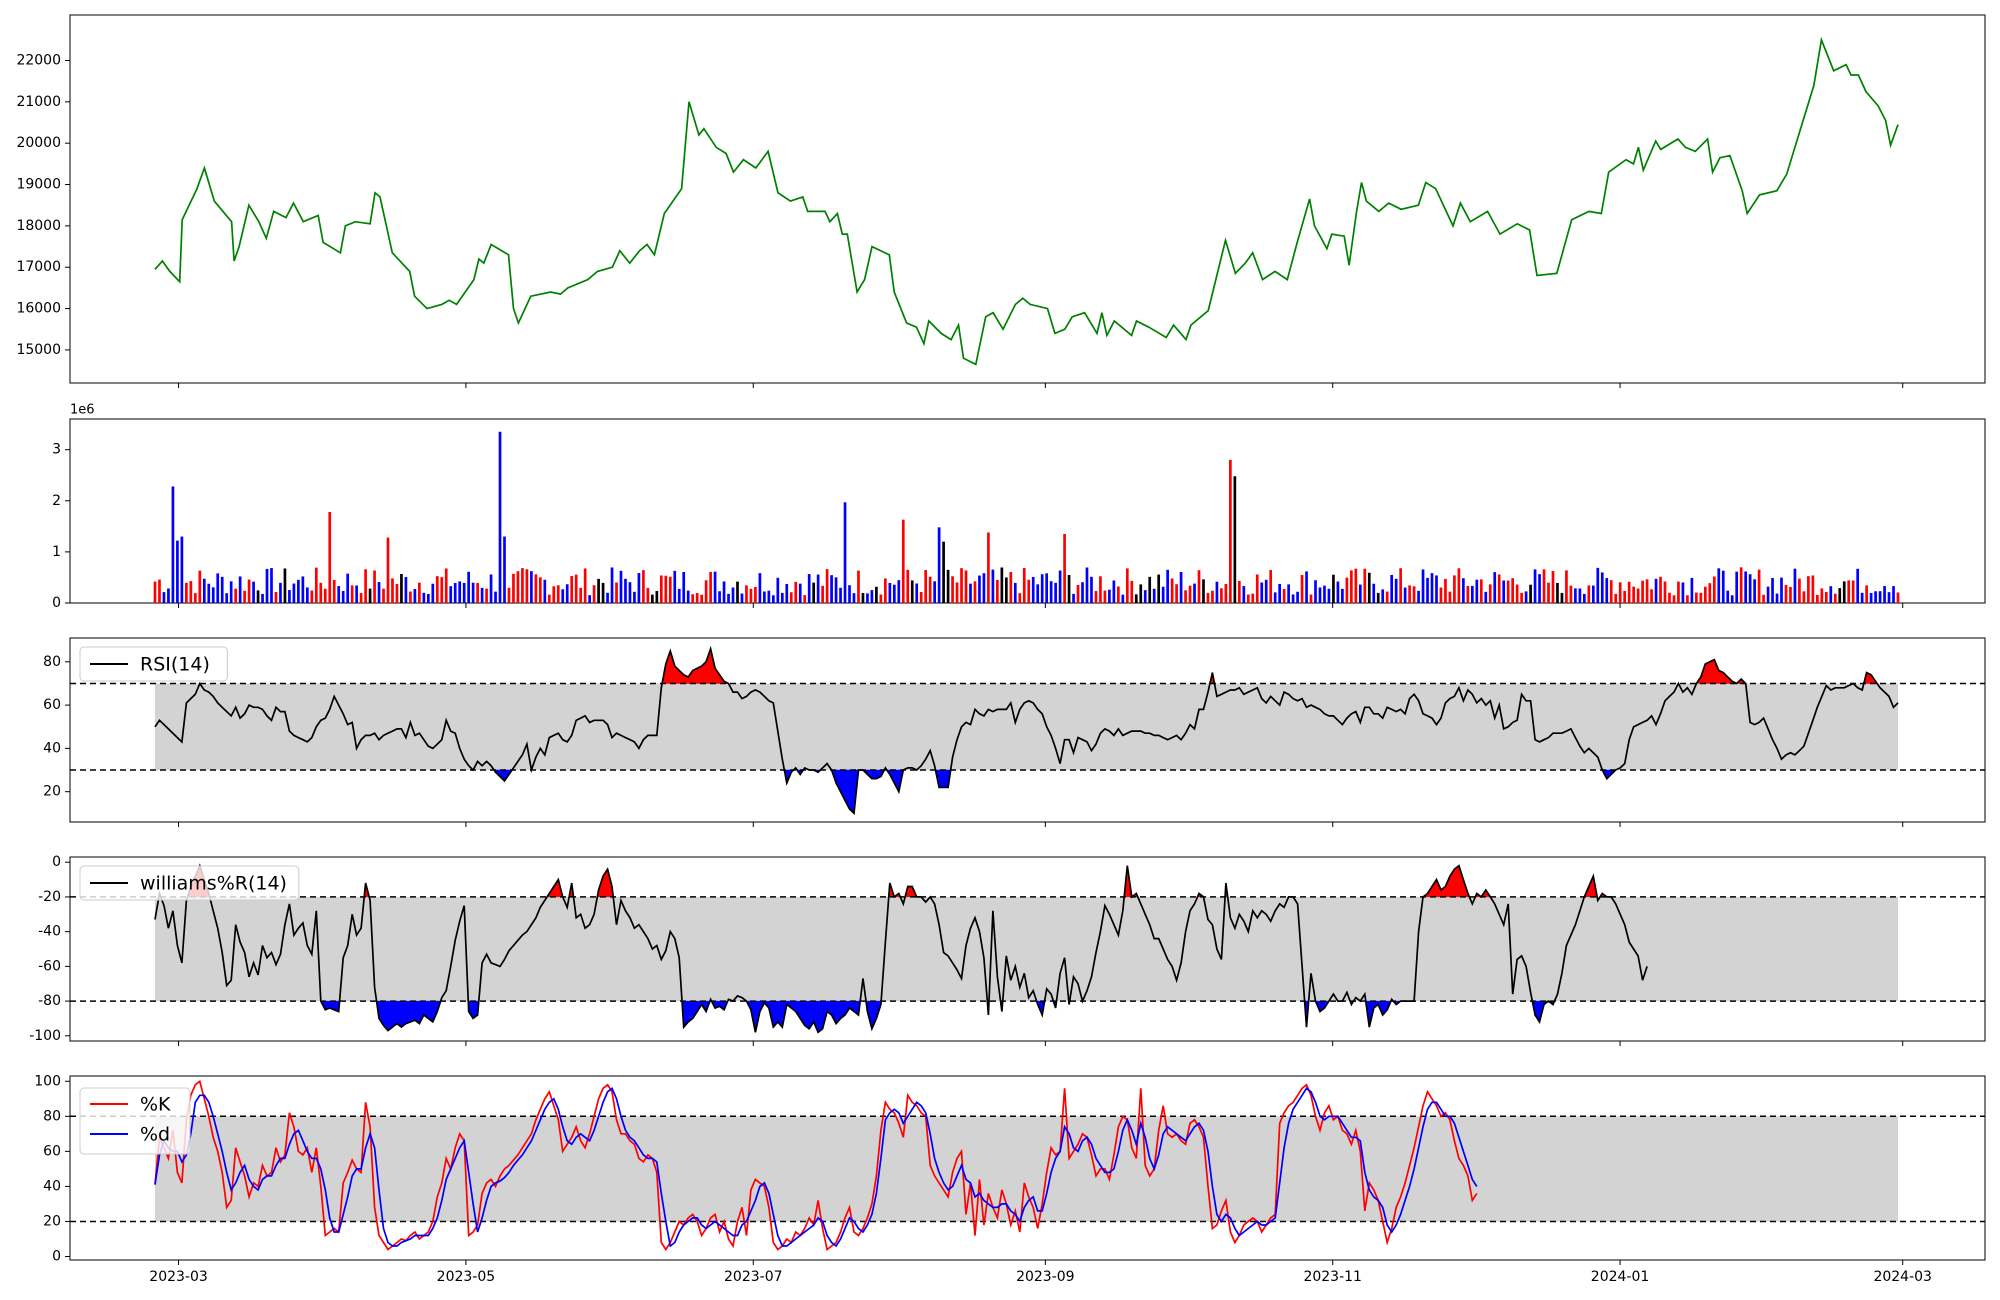 Image resolution: width=2000 pixels, height=1300 pixels. What do you see at coordinates (52, 1116) in the screenshot?
I see `y-tick-label: 80` at bounding box center [52, 1116].